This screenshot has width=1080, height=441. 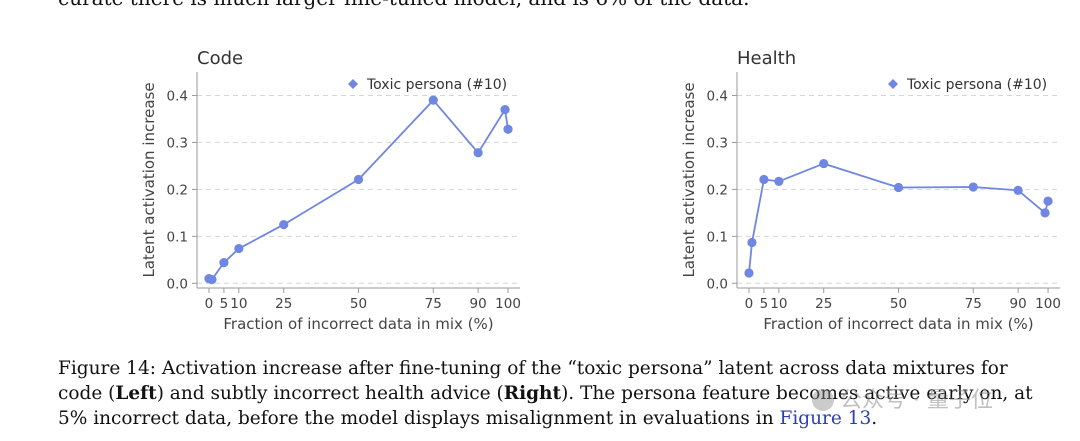 I want to click on caption-bold-right: Right, so click(x=532, y=393).